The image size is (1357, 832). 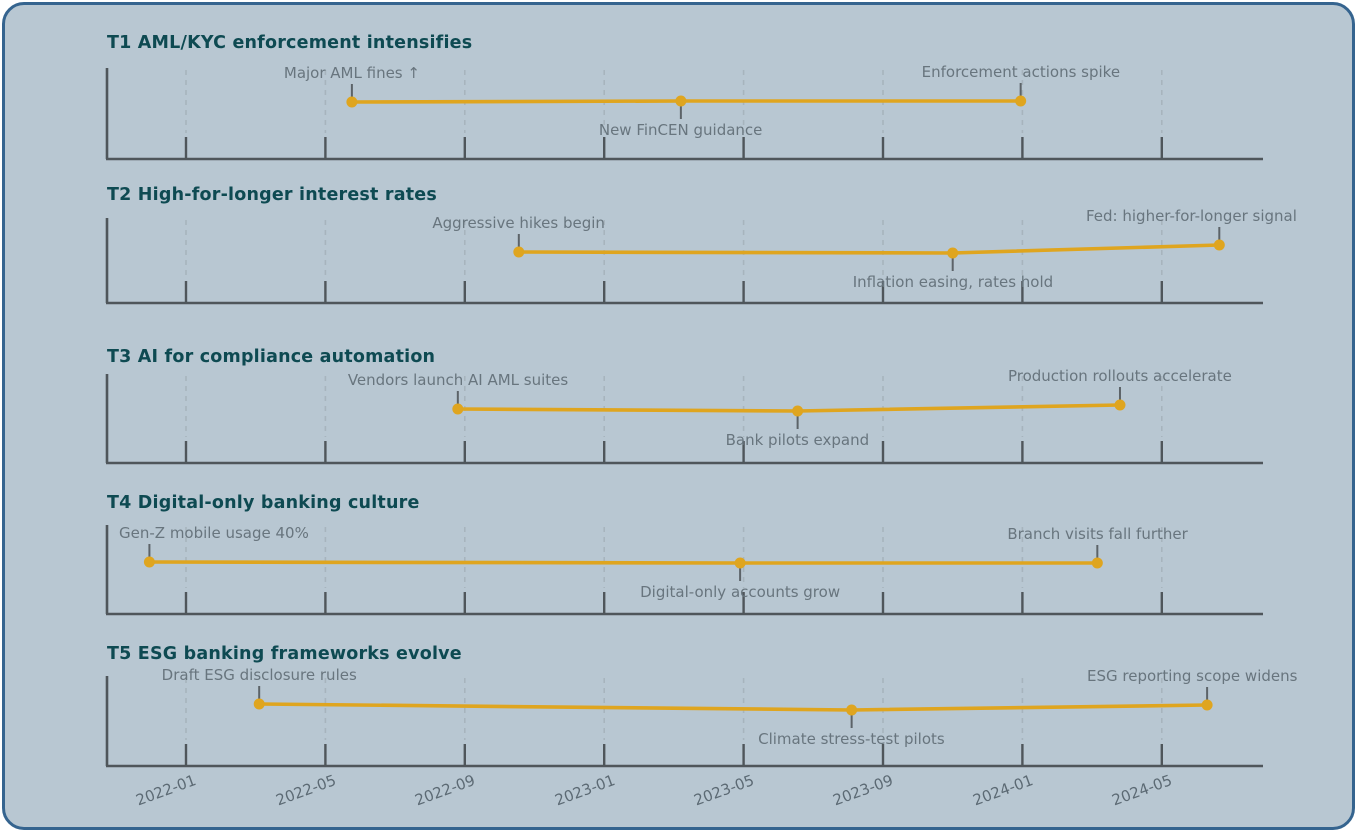 What do you see at coordinates (351, 73) in the screenshot?
I see `event-label: Major AML fines ↑` at bounding box center [351, 73].